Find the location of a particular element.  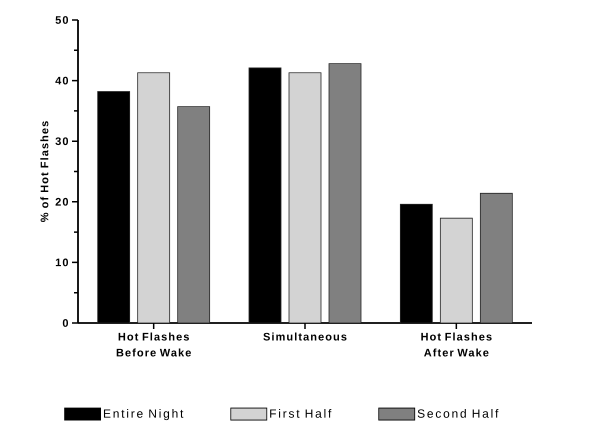

legend-label: First Half is located at coordinates (301, 413).